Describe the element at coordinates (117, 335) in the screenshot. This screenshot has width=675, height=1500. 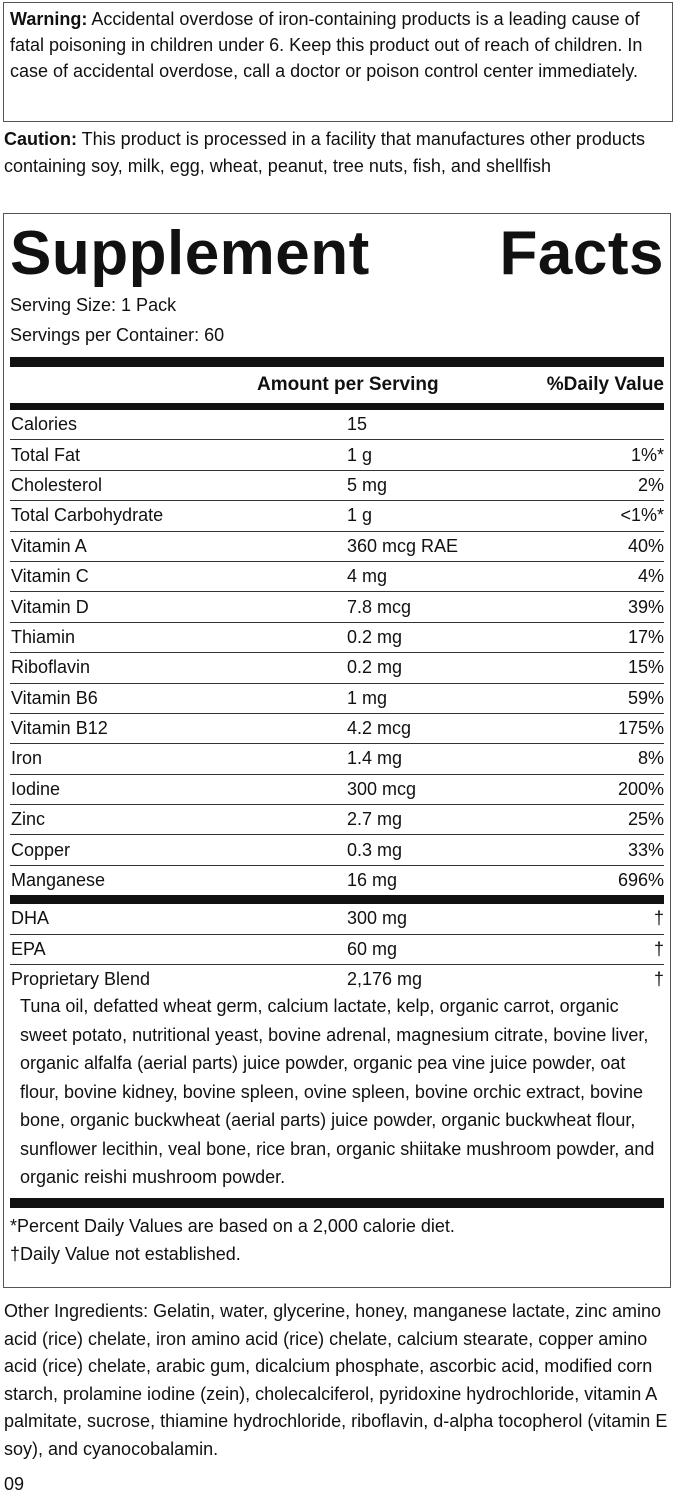
I see `servings-per-container: Servings per Container: 60` at that location.